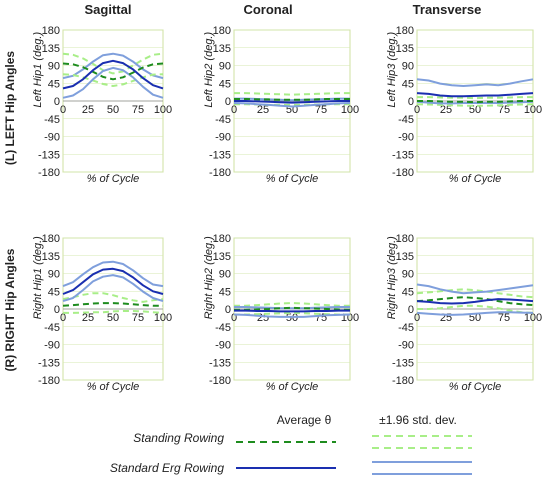  Describe the element at coordinates (304, 420) in the screenshot. I see `legend-average-header: Average θ` at that location.